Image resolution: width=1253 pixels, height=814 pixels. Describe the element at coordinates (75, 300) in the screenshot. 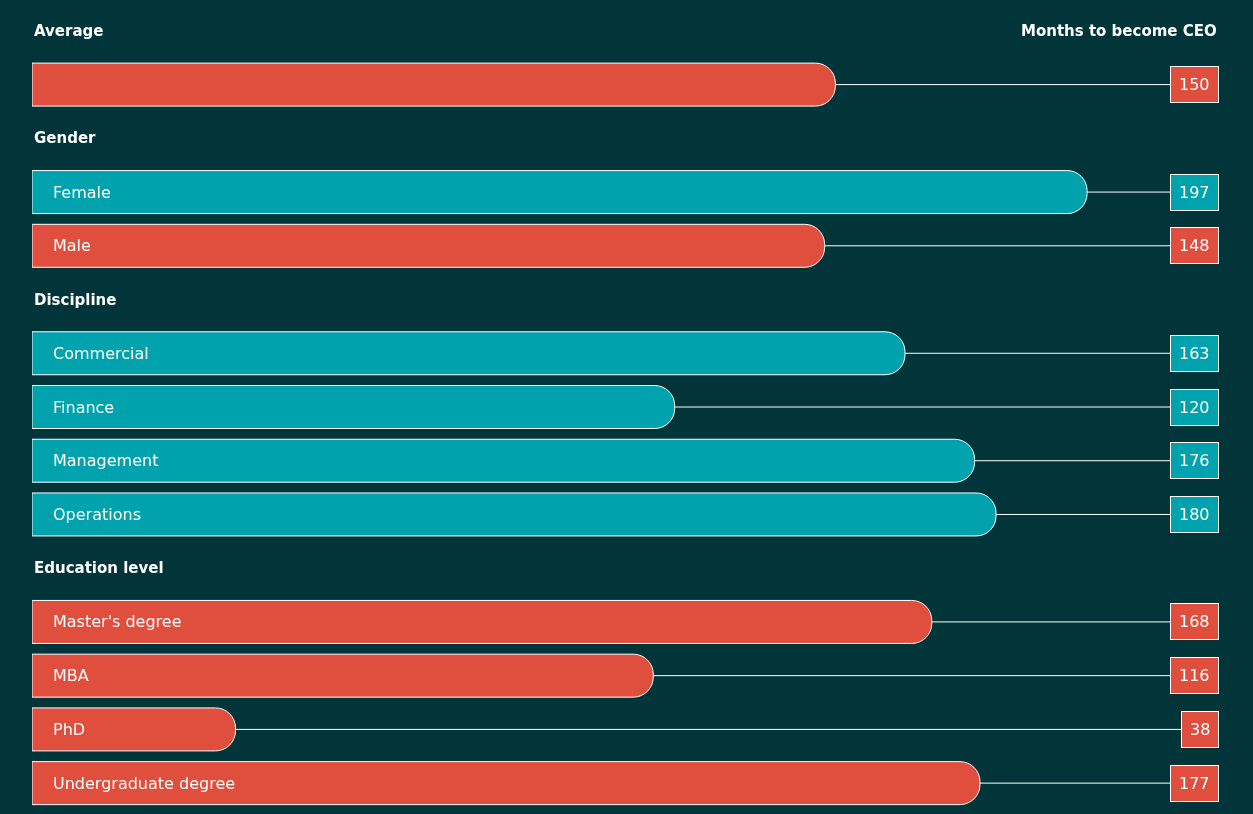

I see `y-tick-label: Discipline` at that location.